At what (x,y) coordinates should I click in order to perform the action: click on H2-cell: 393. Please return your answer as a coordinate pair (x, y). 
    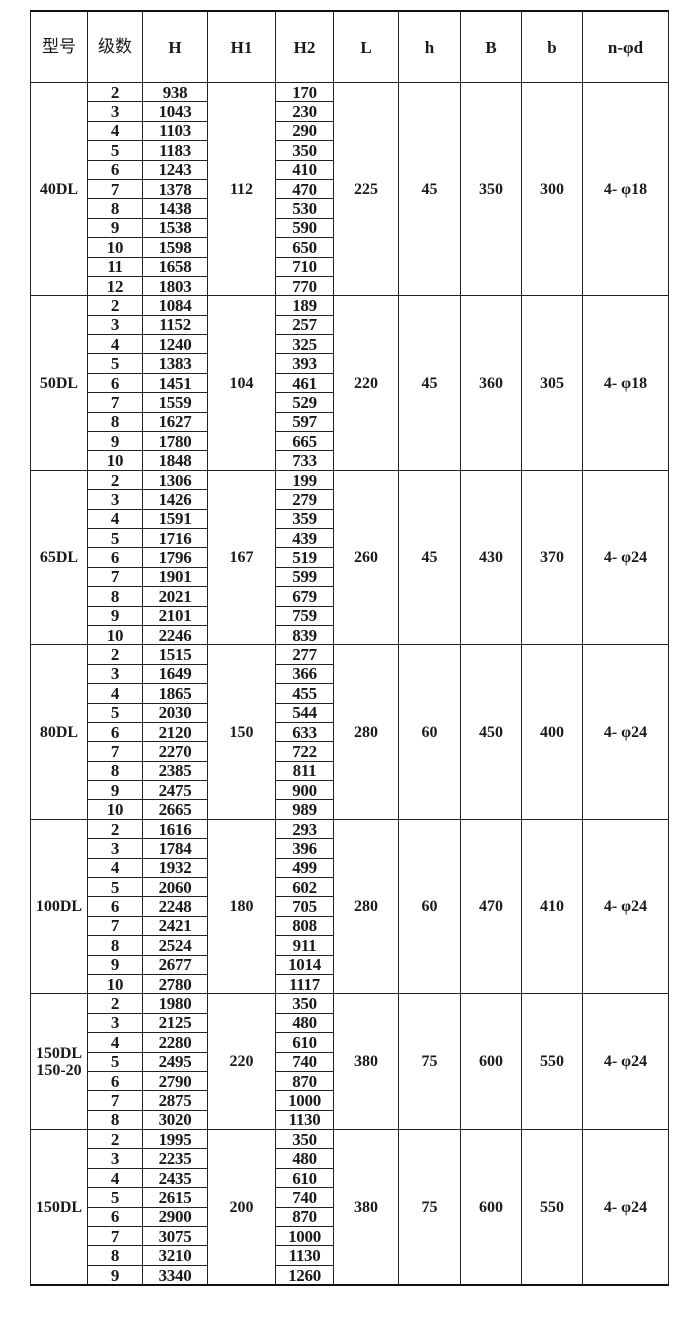
    Looking at the image, I should click on (304, 363).